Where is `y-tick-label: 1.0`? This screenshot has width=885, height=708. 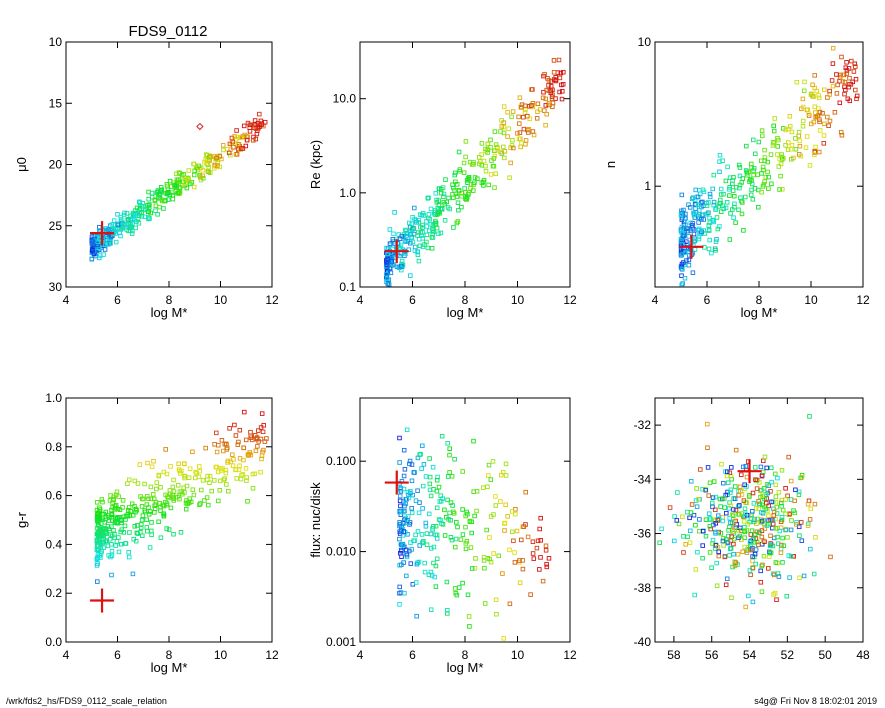 y-tick-label: 1.0 is located at coordinates (53, 398).